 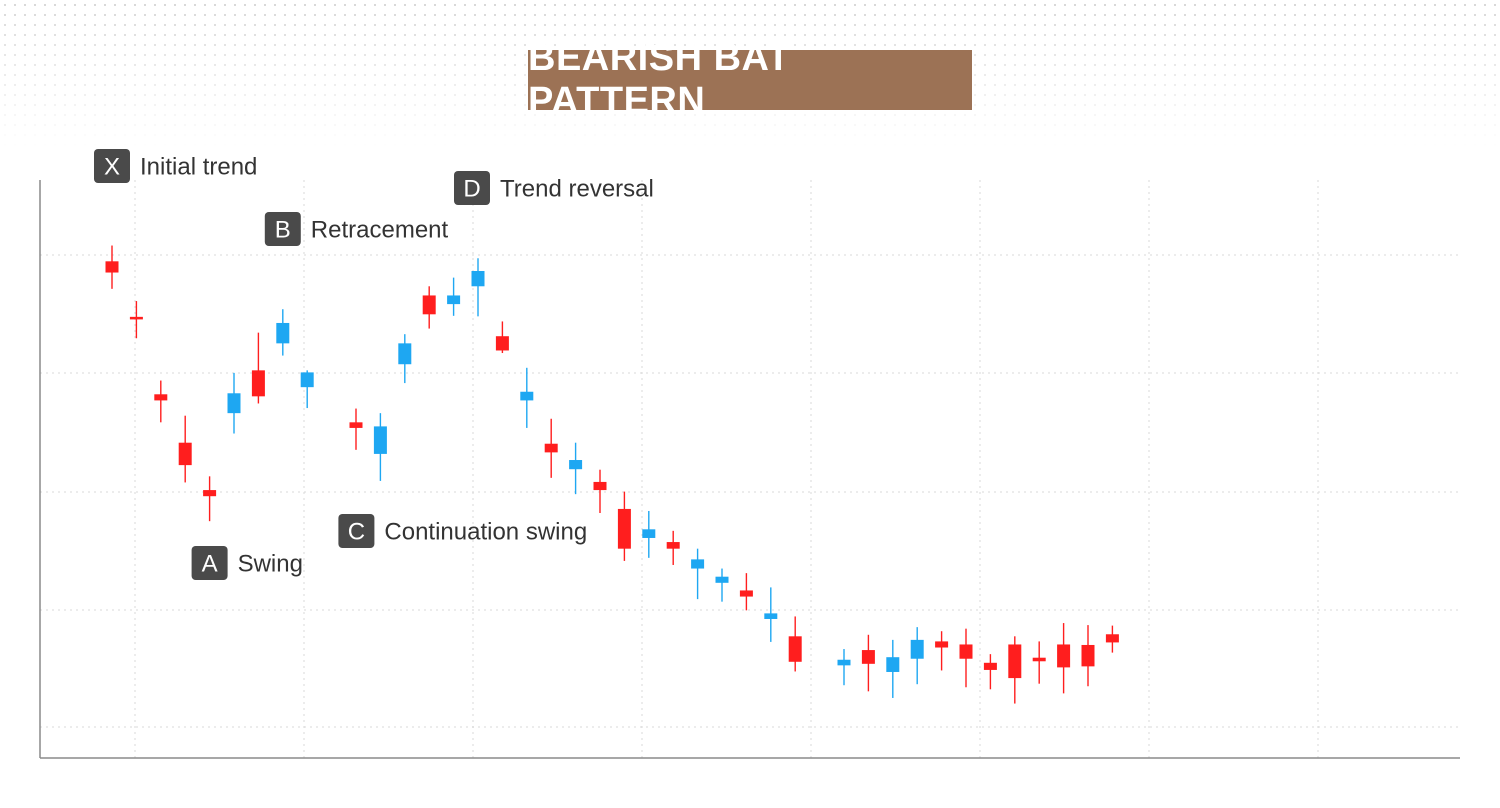 What do you see at coordinates (198, 167) in the screenshot?
I see `annotation-text: Initial trend` at bounding box center [198, 167].